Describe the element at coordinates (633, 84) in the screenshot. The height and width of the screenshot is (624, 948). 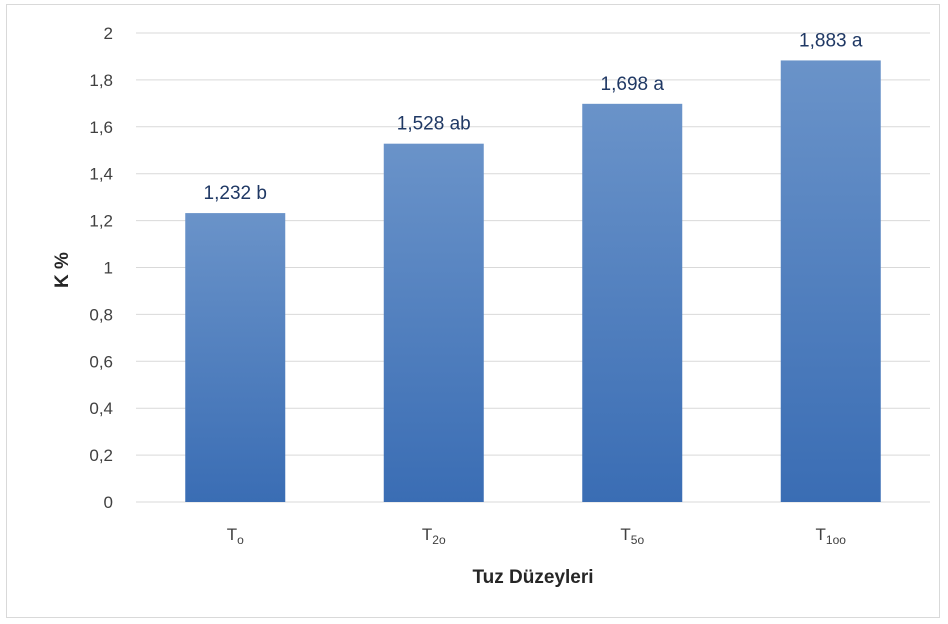
I see `data-label: 1,698 a` at that location.